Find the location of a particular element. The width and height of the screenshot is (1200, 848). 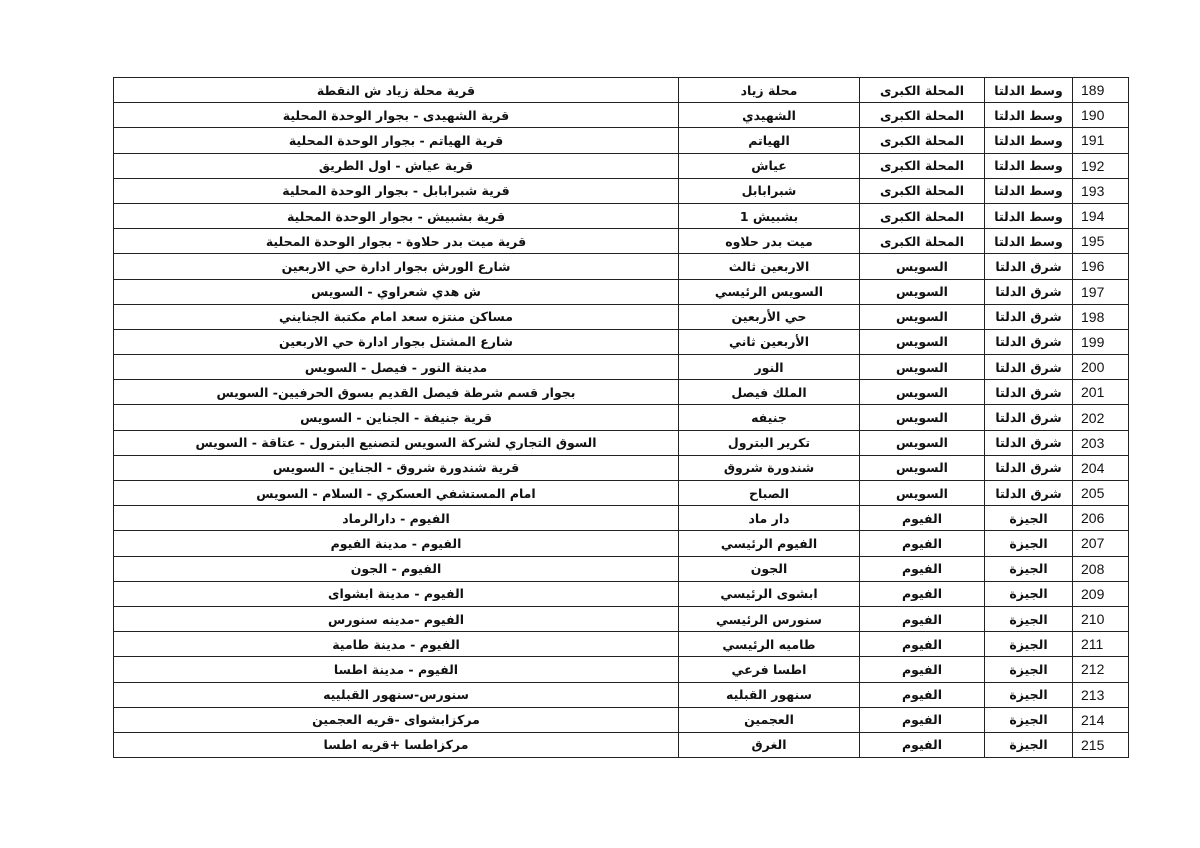

address-cell: مركزاطسا +قريه اطسا is located at coordinates (396, 745).